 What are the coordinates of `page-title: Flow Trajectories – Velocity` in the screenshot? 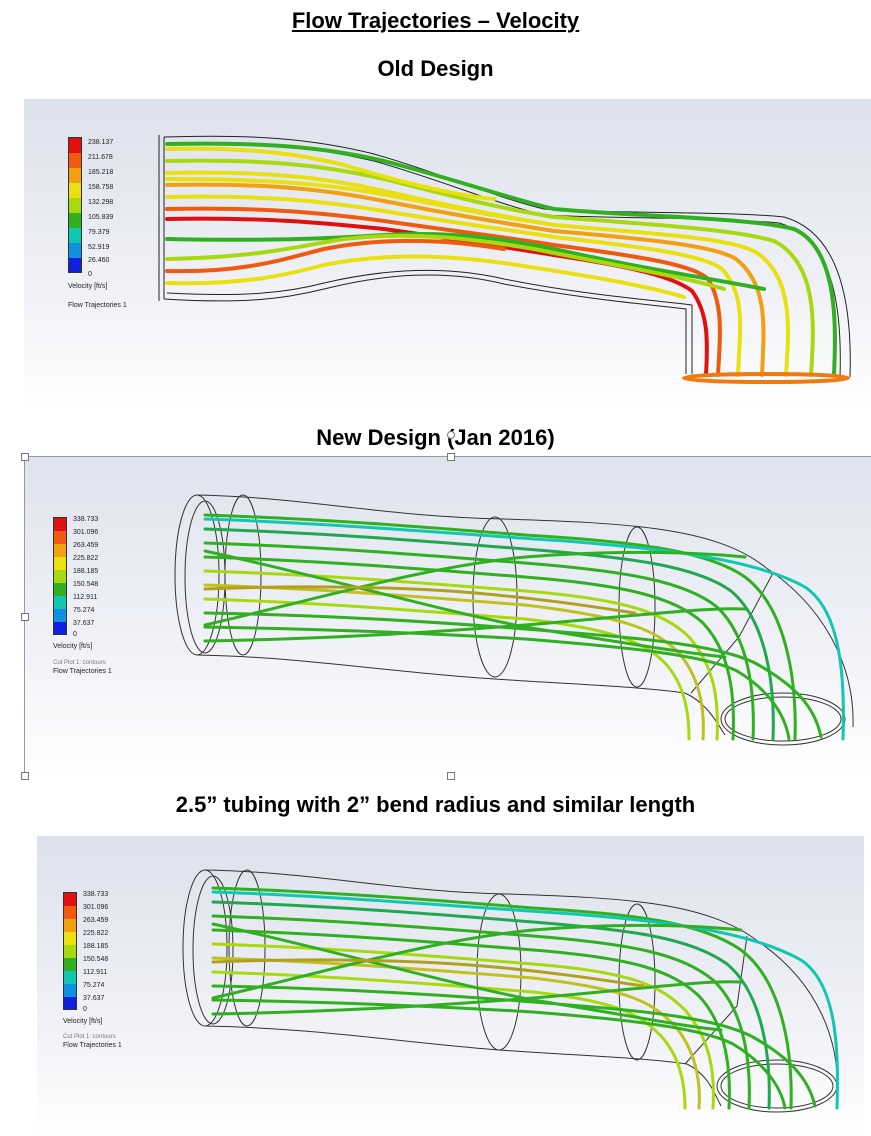 It's located at (435, 20).